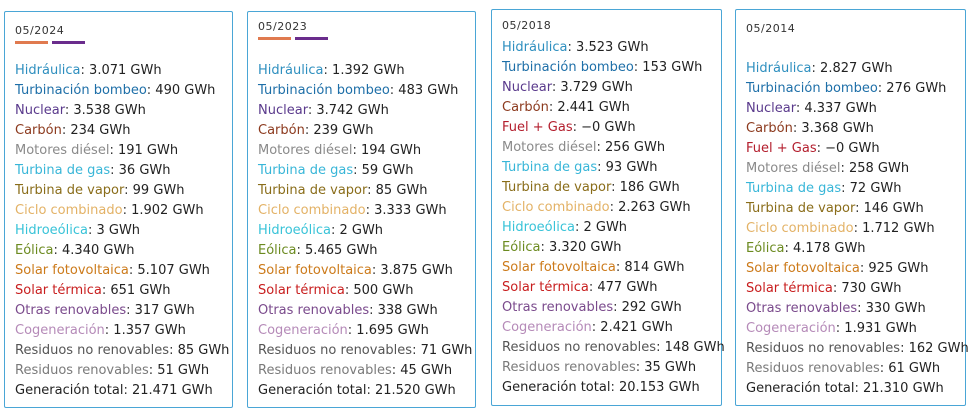 This screenshot has width=972, height=414. What do you see at coordinates (591, 187) in the screenshot?
I see `generation-row: Turbina de vapor: 186 GWh` at bounding box center [591, 187].